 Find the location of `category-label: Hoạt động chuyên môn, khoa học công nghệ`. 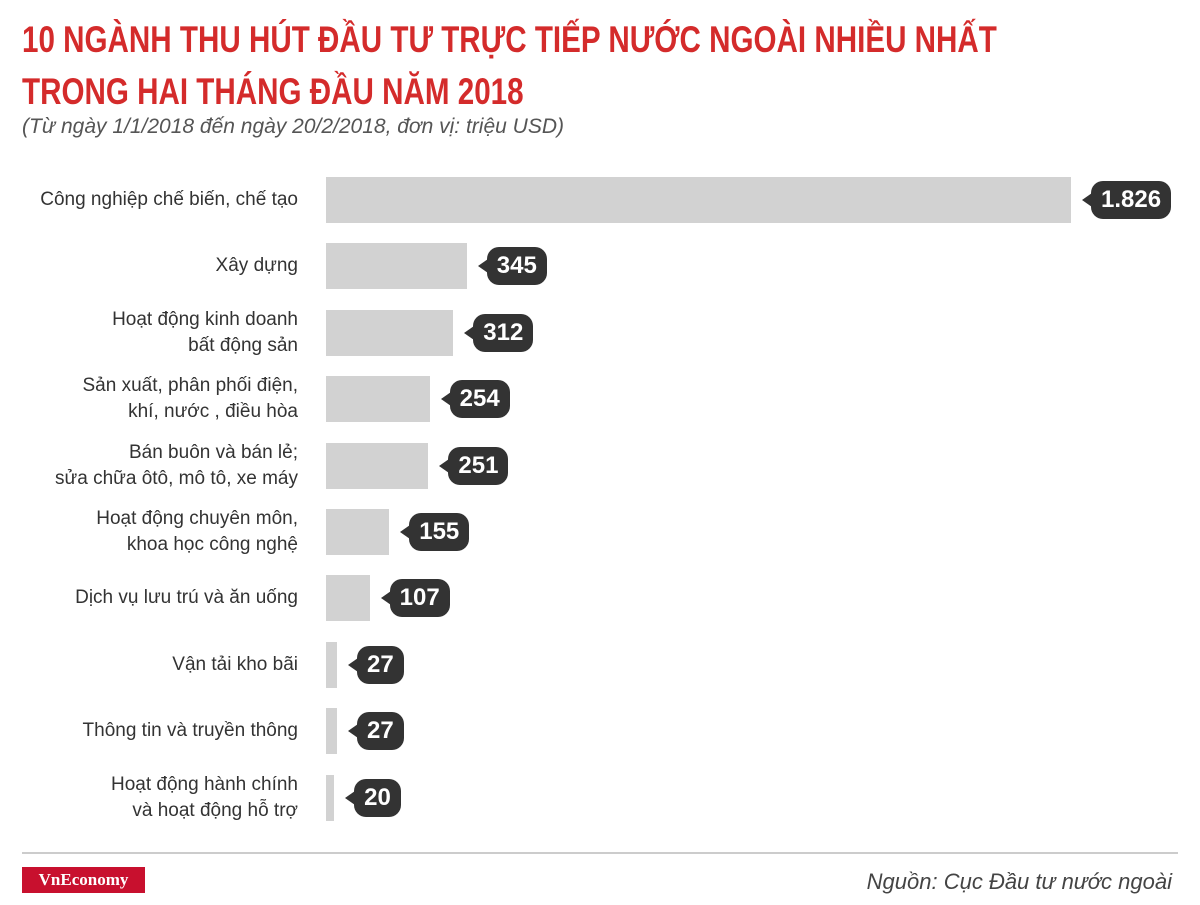

category-label: Hoạt động chuyên môn, khoa học công nghệ is located at coordinates (197, 531).